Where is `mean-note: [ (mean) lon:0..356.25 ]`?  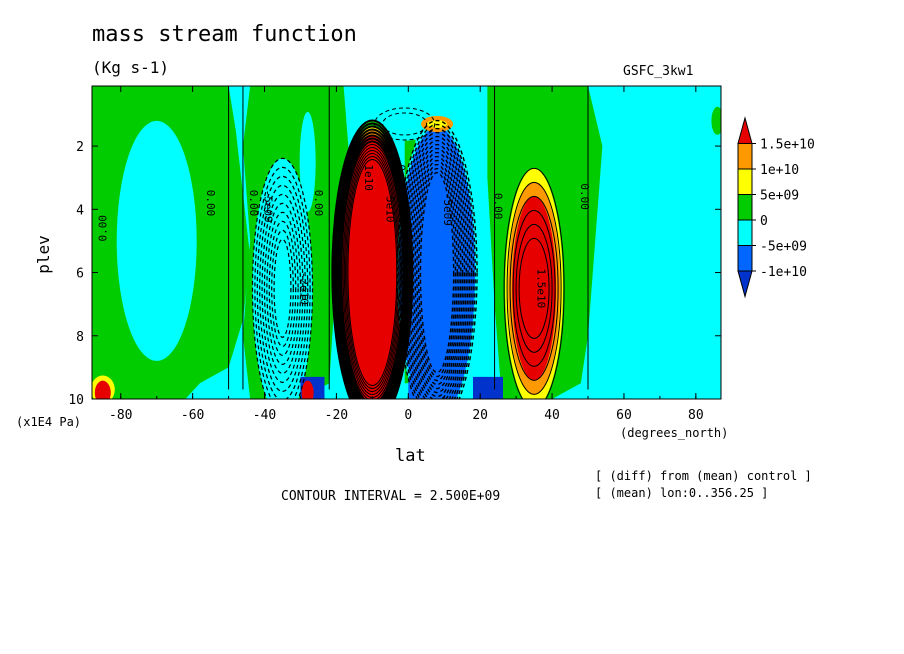 mean-note: [ (mean) lon:0..356.25 ] is located at coordinates (682, 493).